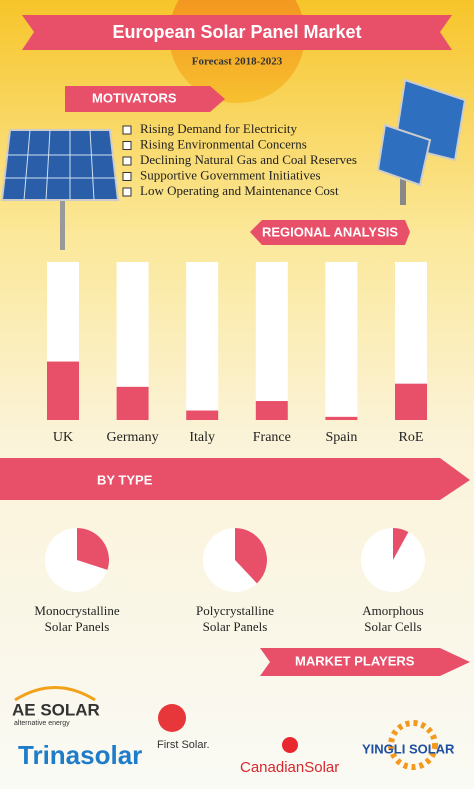 The image size is (474, 794). What do you see at coordinates (289, 767) in the screenshot?
I see `logo: CanadianSolar` at bounding box center [289, 767].